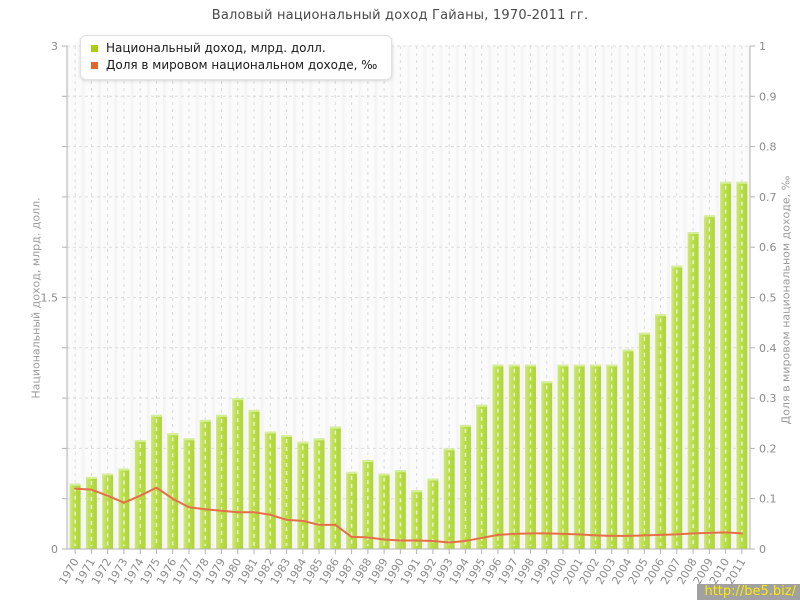  Describe the element at coordinates (242, 65) in the screenshot. I see `legend-label-share: Доля в мировом национальном доходе, ‰` at that location.